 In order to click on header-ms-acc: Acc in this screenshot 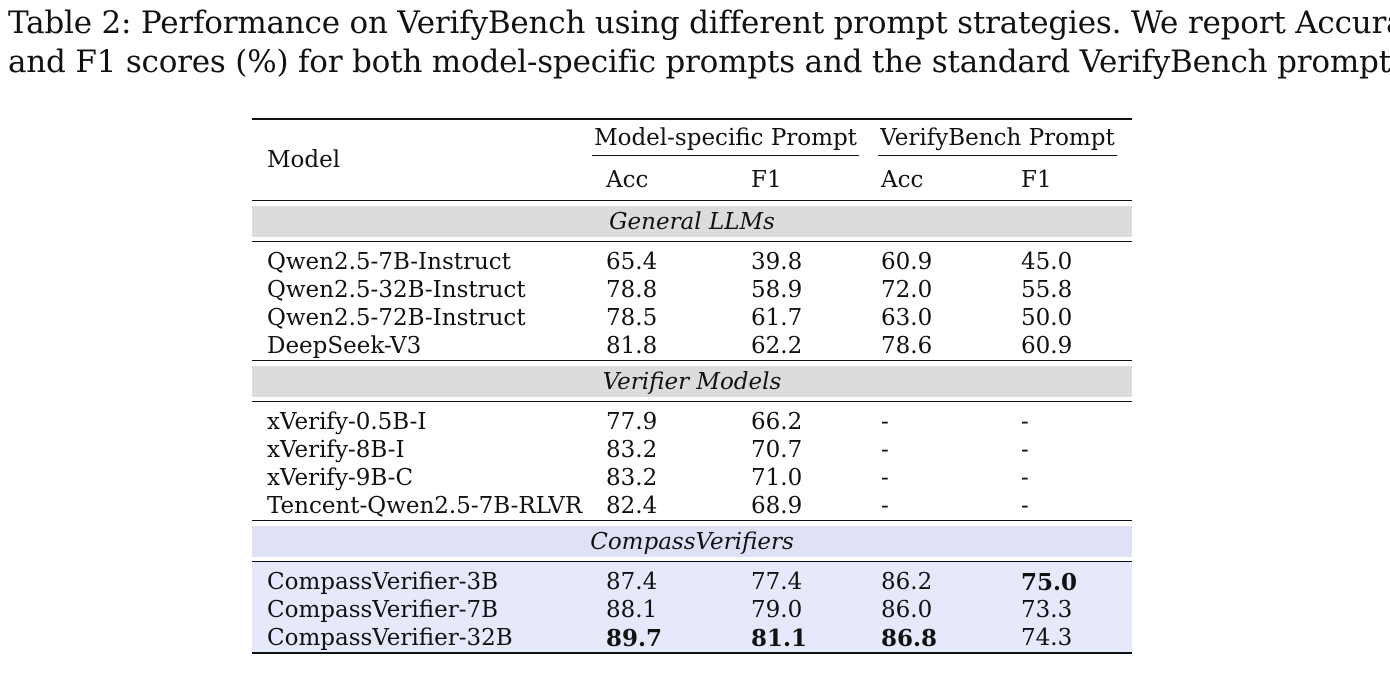, I will do `click(627, 180)`.